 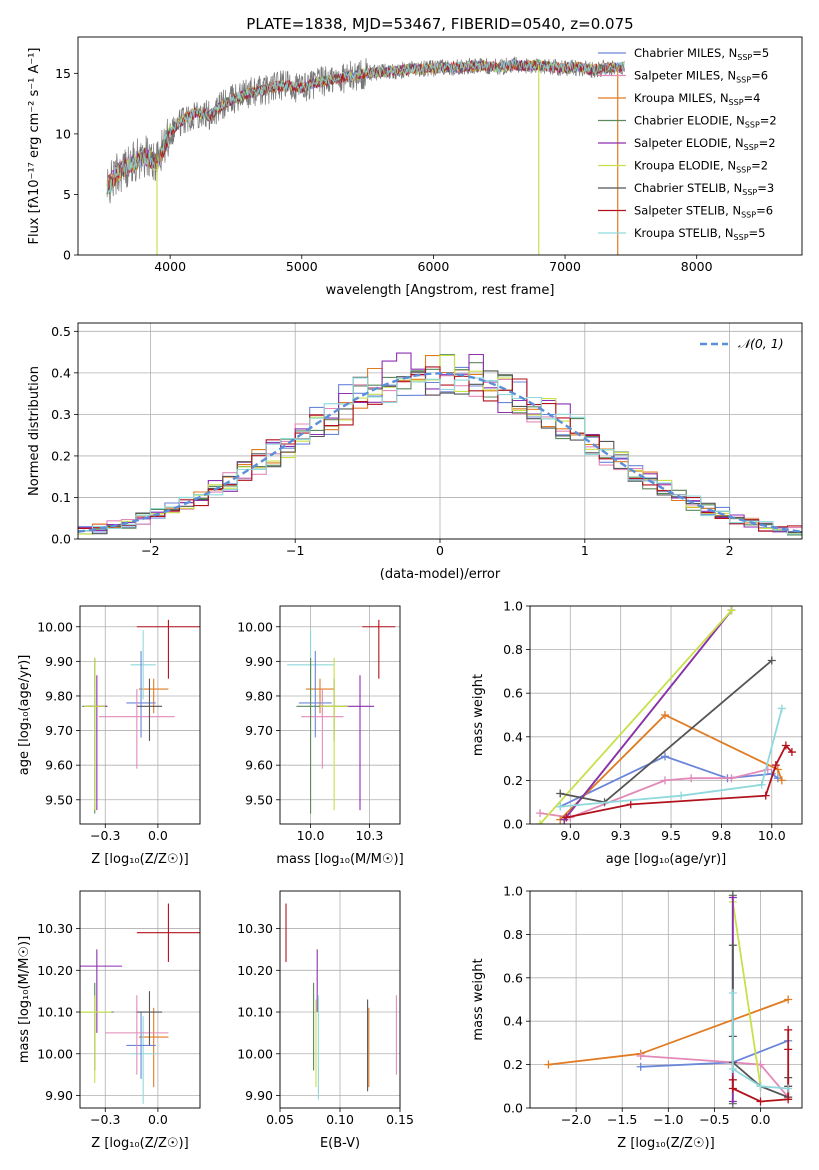 What do you see at coordinates (61, 414) in the screenshot?
I see `residuals-ytick-label: 0.3` at bounding box center [61, 414].